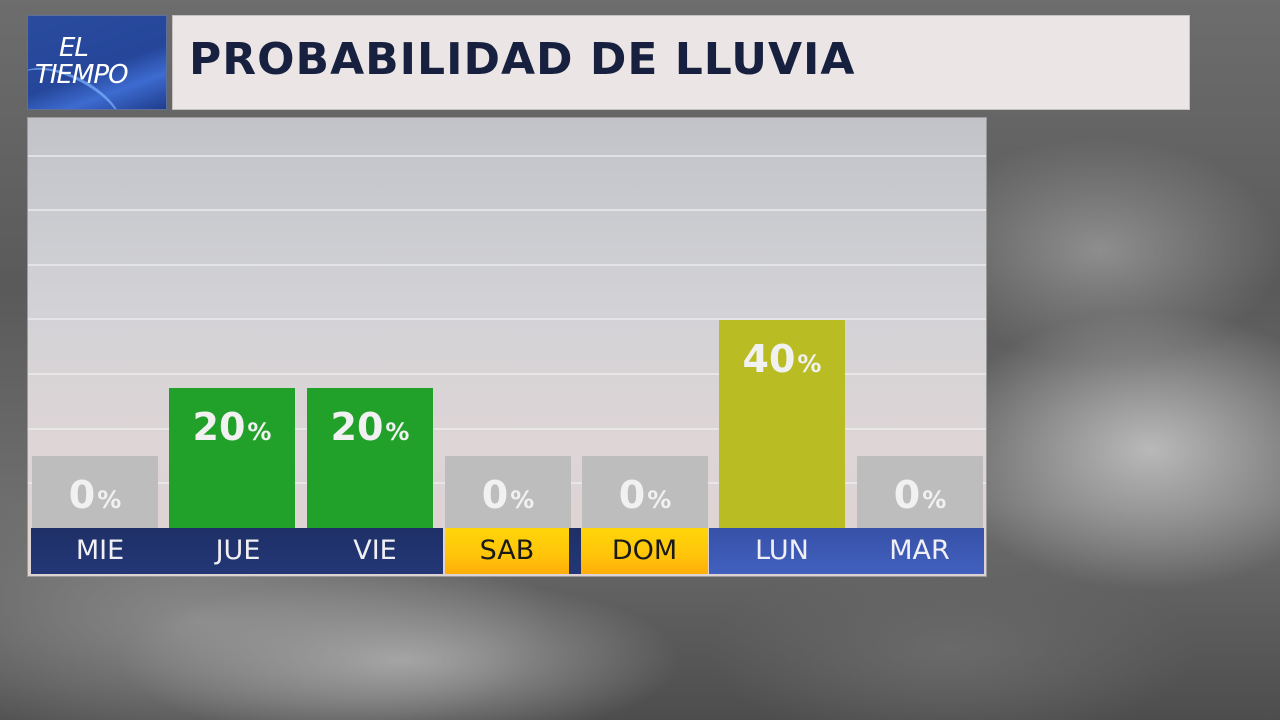 The width and height of the screenshot is (1280, 720). I want to click on bar-lun: 40%, so click(782, 424).